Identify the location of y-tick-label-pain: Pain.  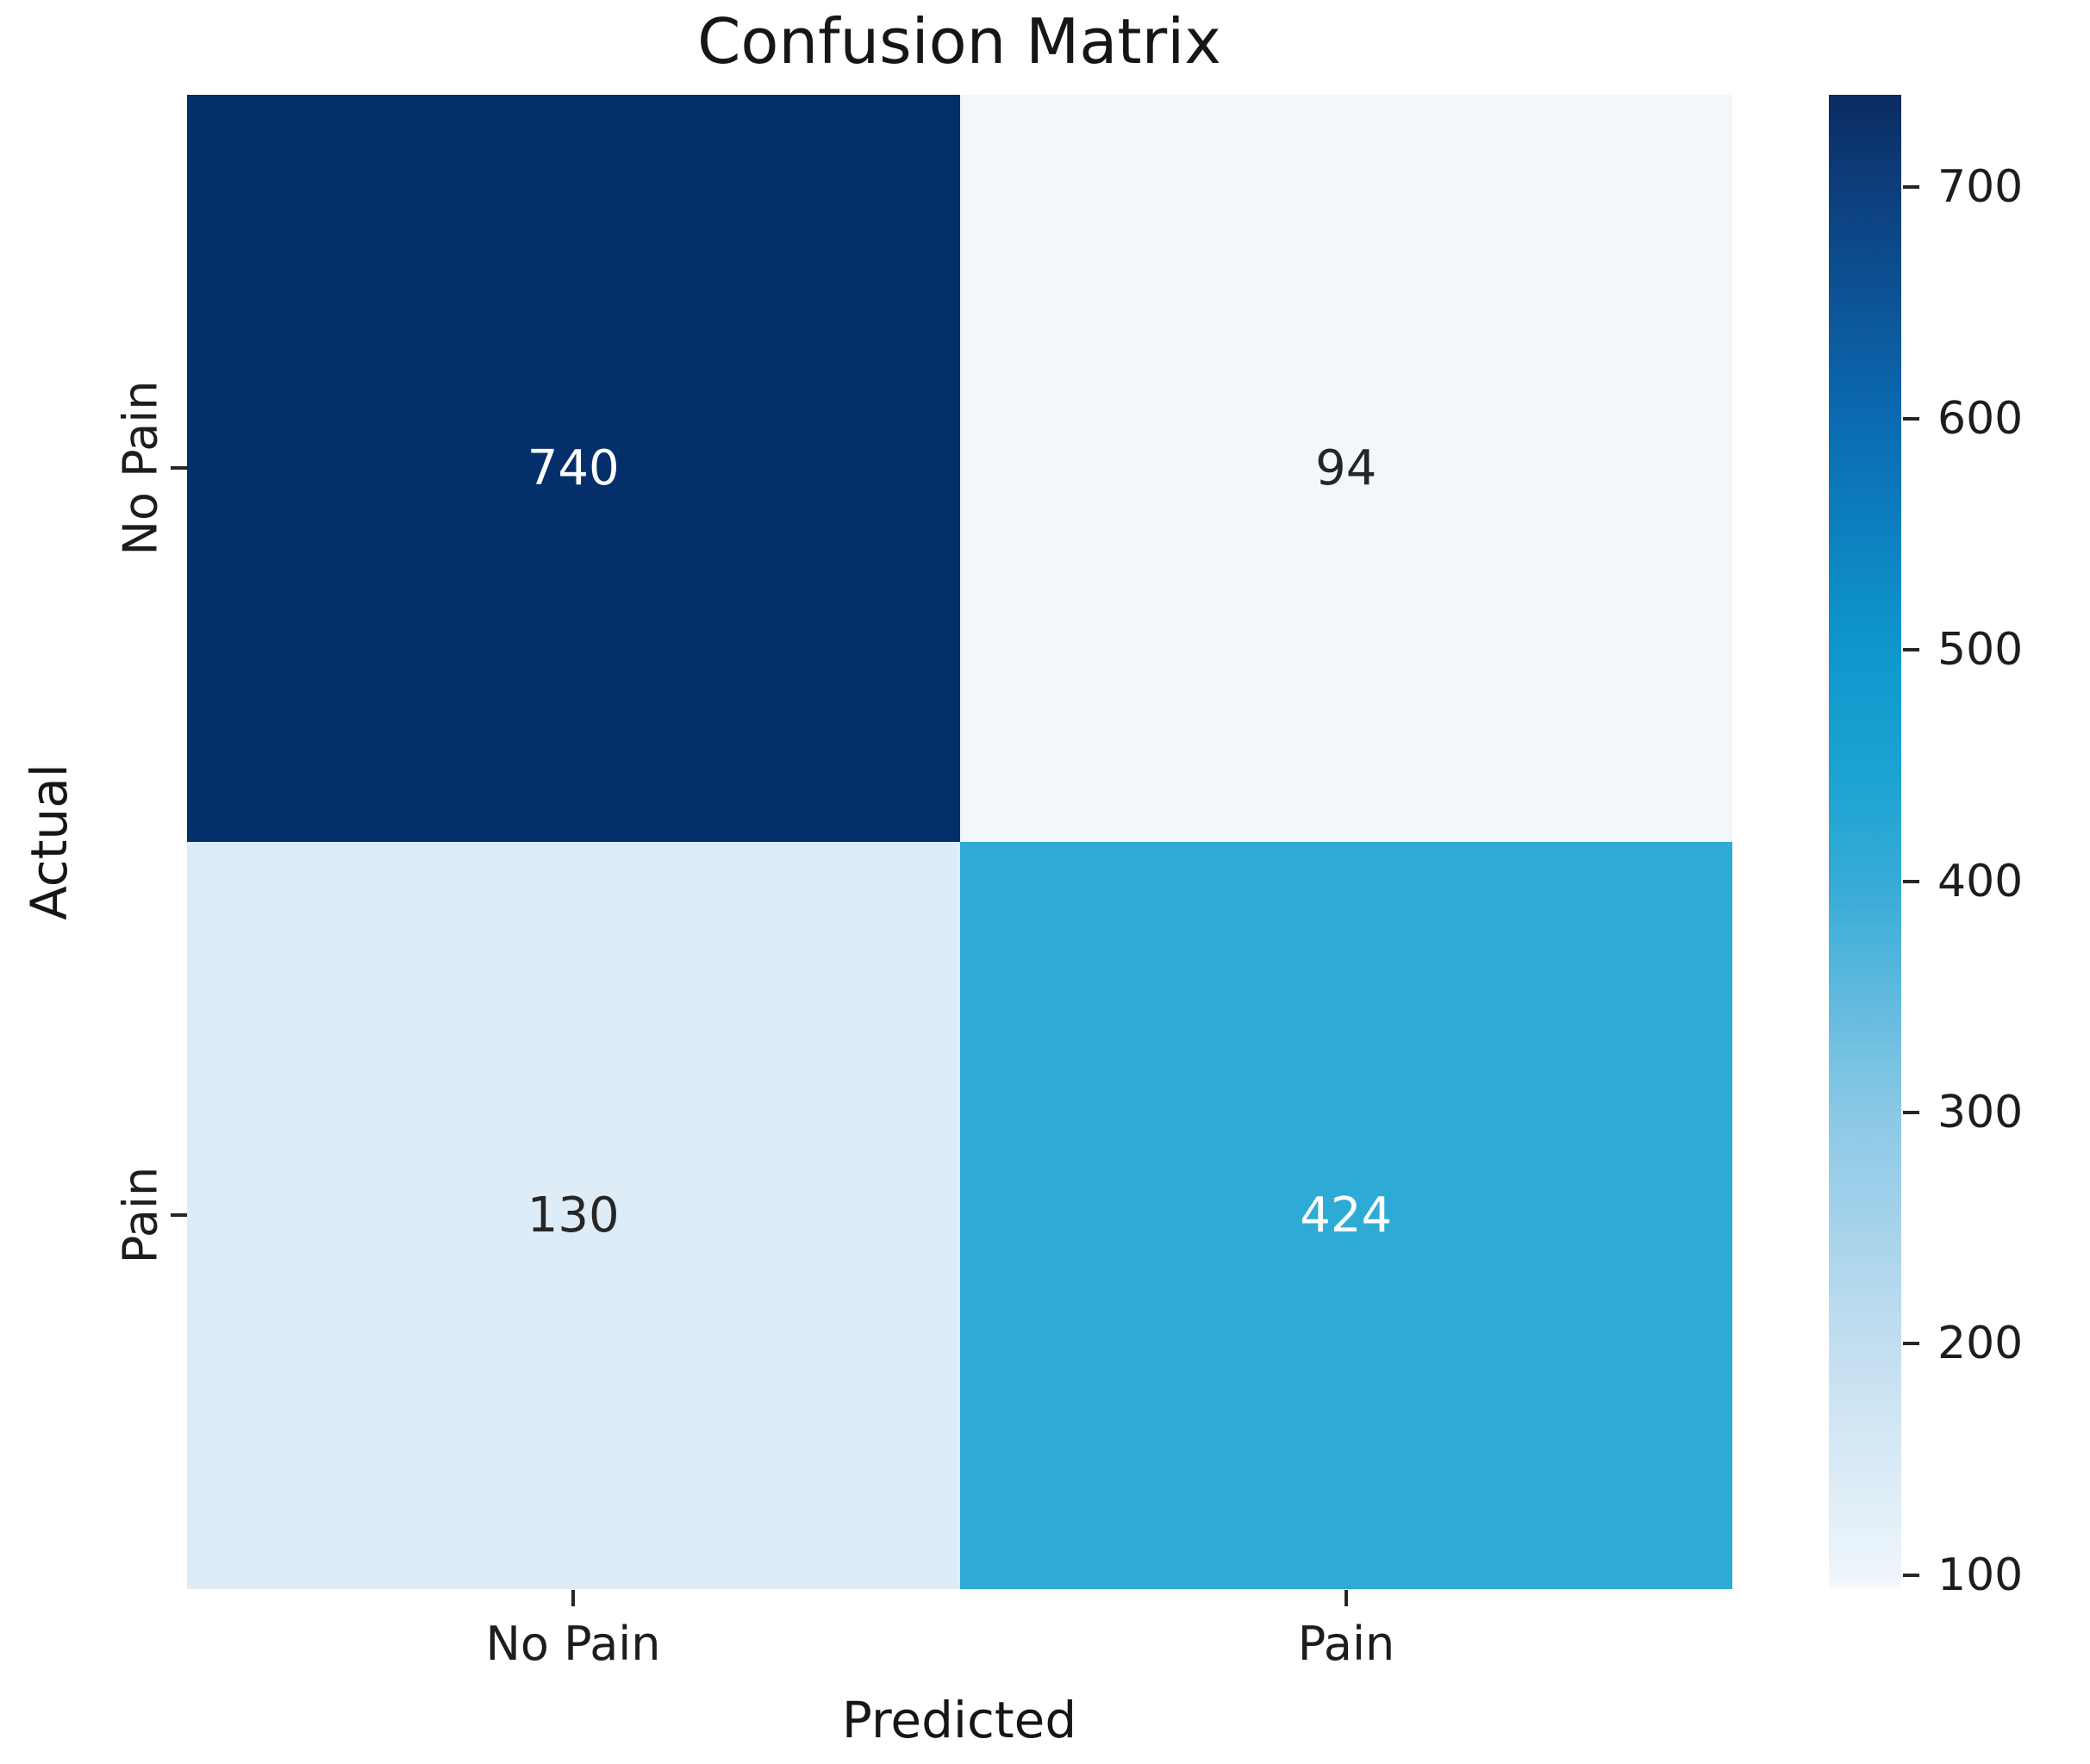
(140, 1215).